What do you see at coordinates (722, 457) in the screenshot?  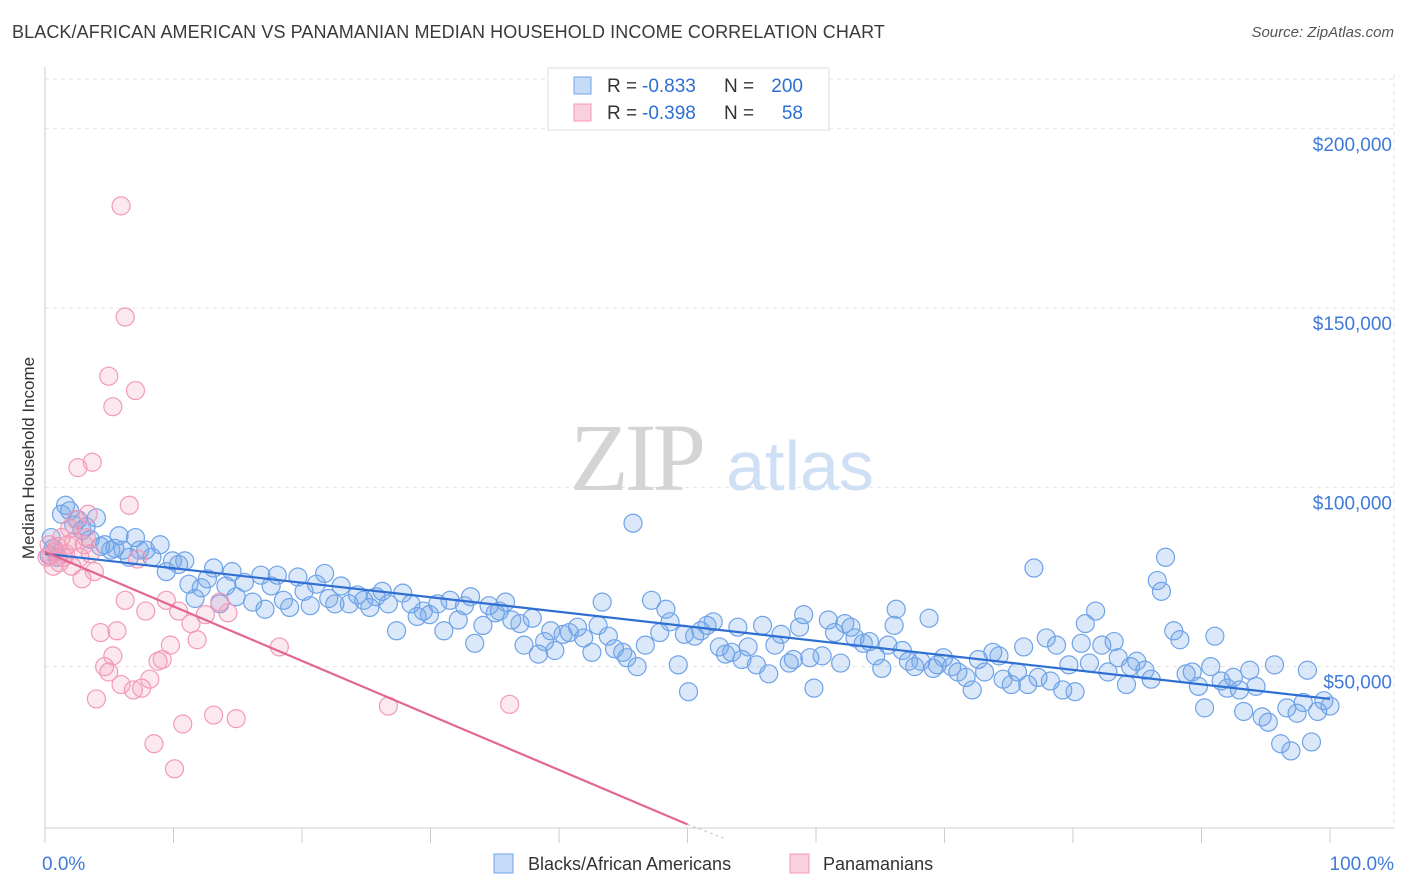 I see `watermark: ZIP atlas` at bounding box center [722, 457].